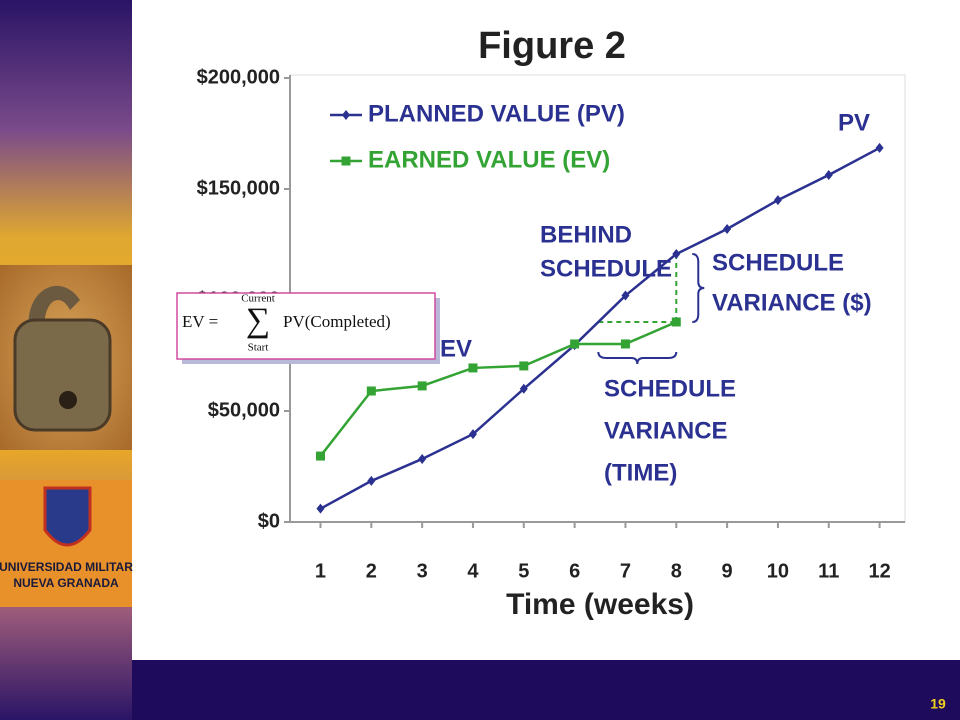 Image resolution: width=960 pixels, height=720 pixels. I want to click on x-tick-label: 11, so click(828, 571).